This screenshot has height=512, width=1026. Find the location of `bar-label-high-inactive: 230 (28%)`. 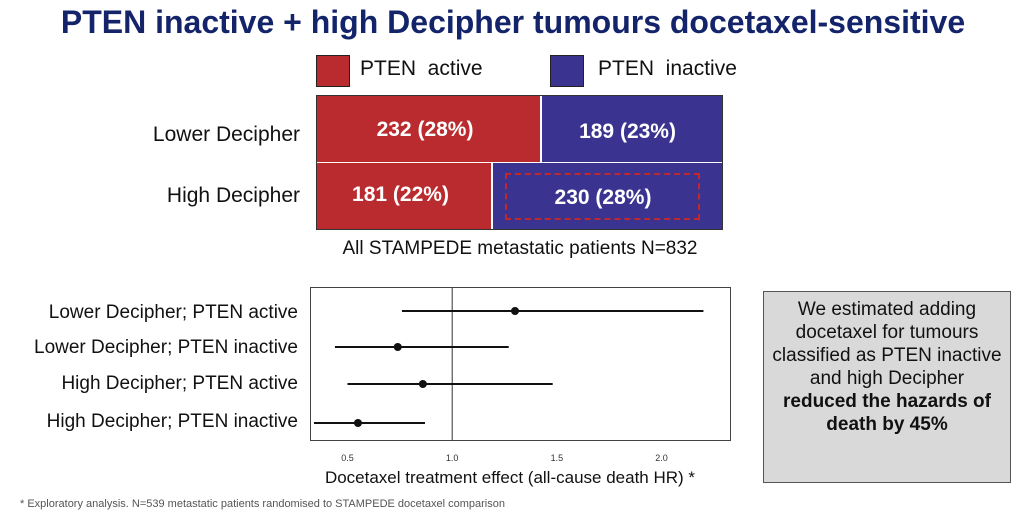

bar-label-high-inactive: 230 (28%) is located at coordinates (603, 197).